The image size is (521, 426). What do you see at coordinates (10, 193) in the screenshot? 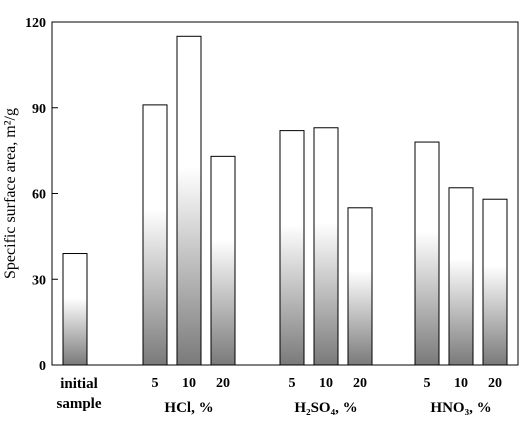
I see `y-axis-label: Specific surface area, m²/g` at bounding box center [10, 193].